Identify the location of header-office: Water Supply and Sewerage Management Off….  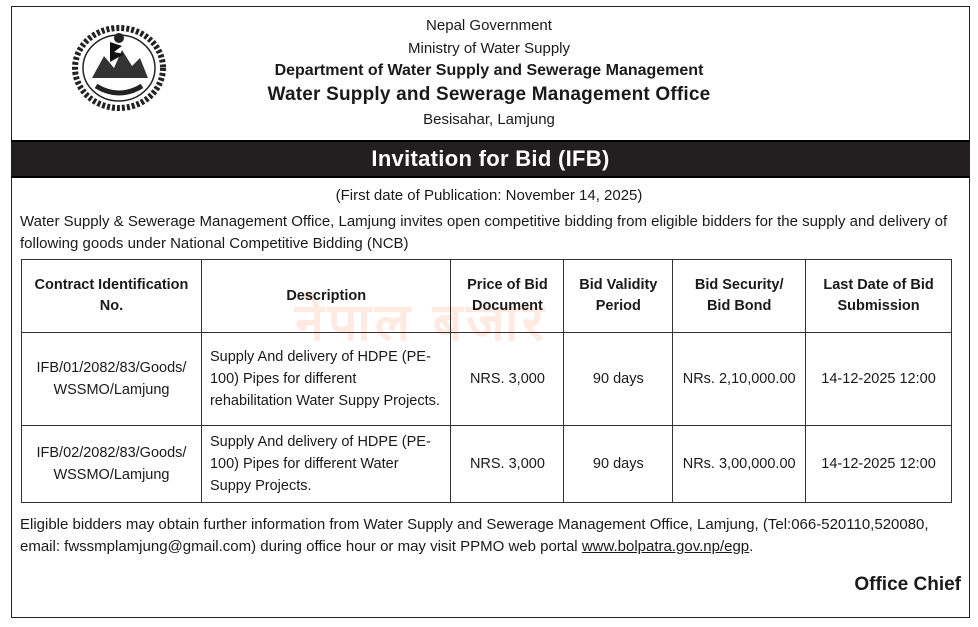
(489, 94).